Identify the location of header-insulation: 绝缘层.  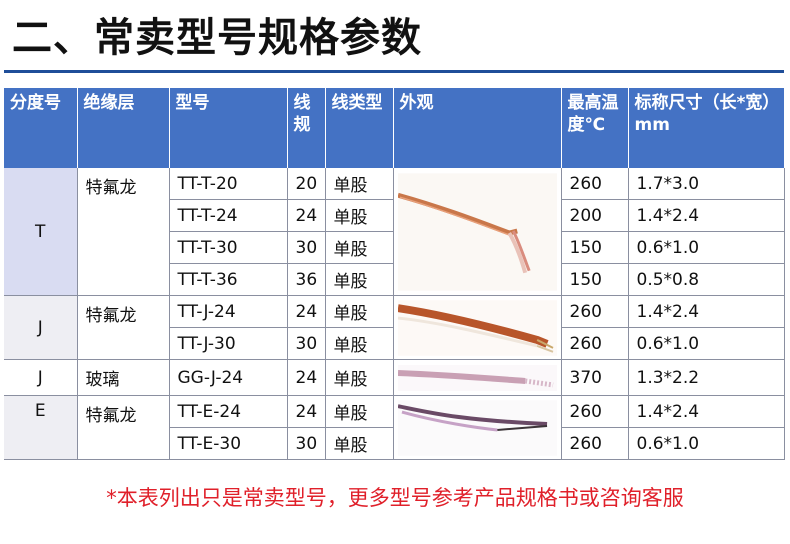
(123, 128).